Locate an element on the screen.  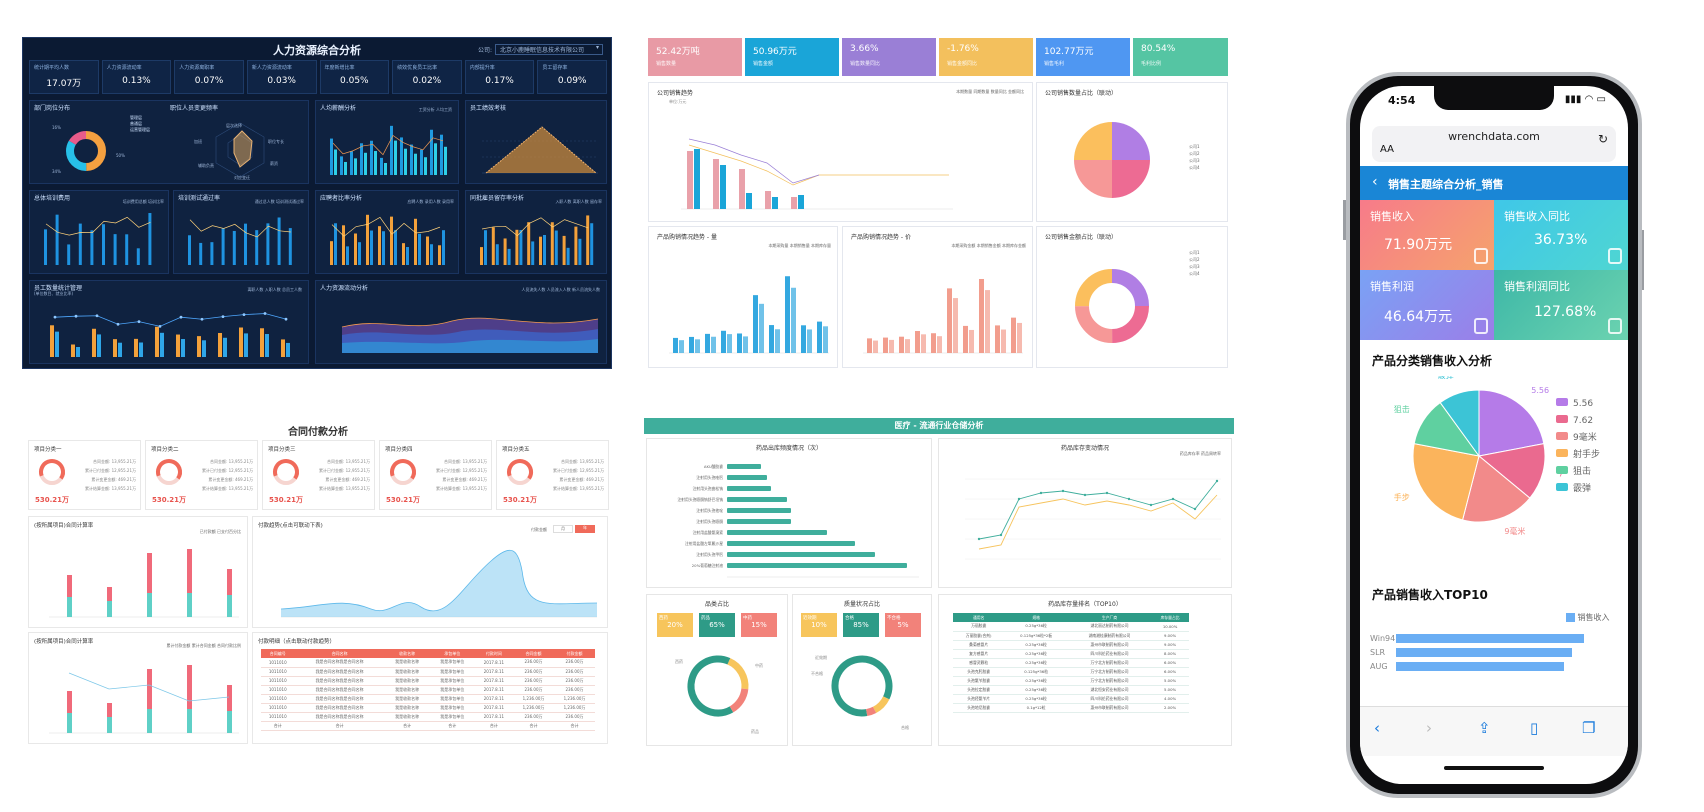
table-row: 合计 合计 合计 合计 合计 合计 合计 is located at coordinates (428, 726).